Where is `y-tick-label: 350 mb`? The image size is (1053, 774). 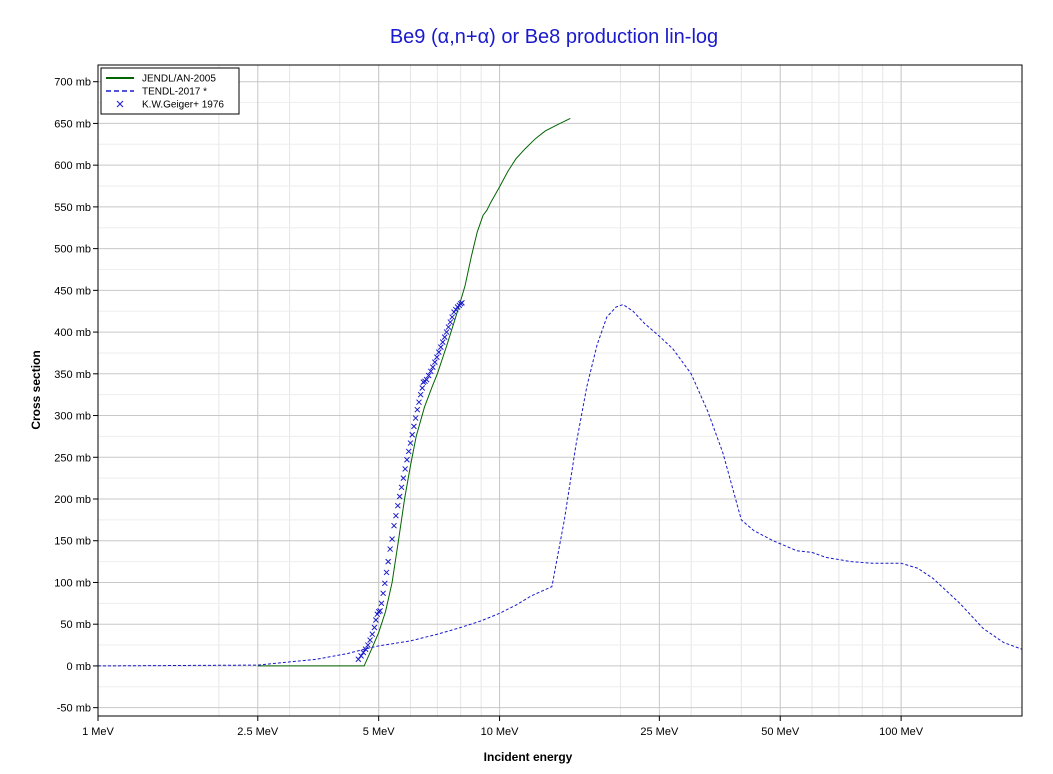 y-tick-label: 350 mb is located at coordinates (72, 375).